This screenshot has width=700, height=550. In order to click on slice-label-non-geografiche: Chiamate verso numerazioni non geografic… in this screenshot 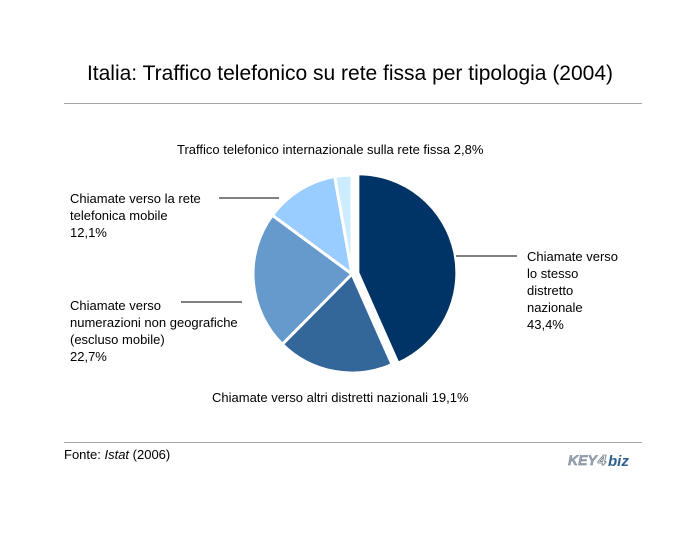, I will do `click(154, 331)`.